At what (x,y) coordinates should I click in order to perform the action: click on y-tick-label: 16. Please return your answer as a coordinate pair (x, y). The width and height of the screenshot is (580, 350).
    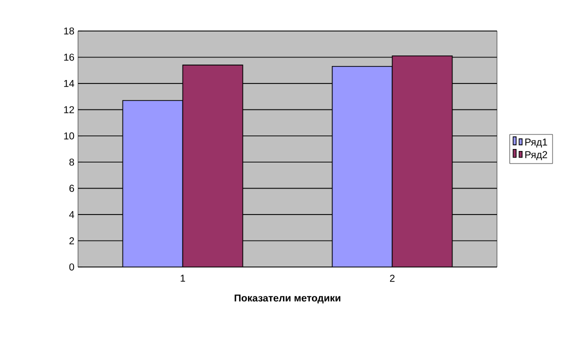
    Looking at the image, I should click on (69, 57).